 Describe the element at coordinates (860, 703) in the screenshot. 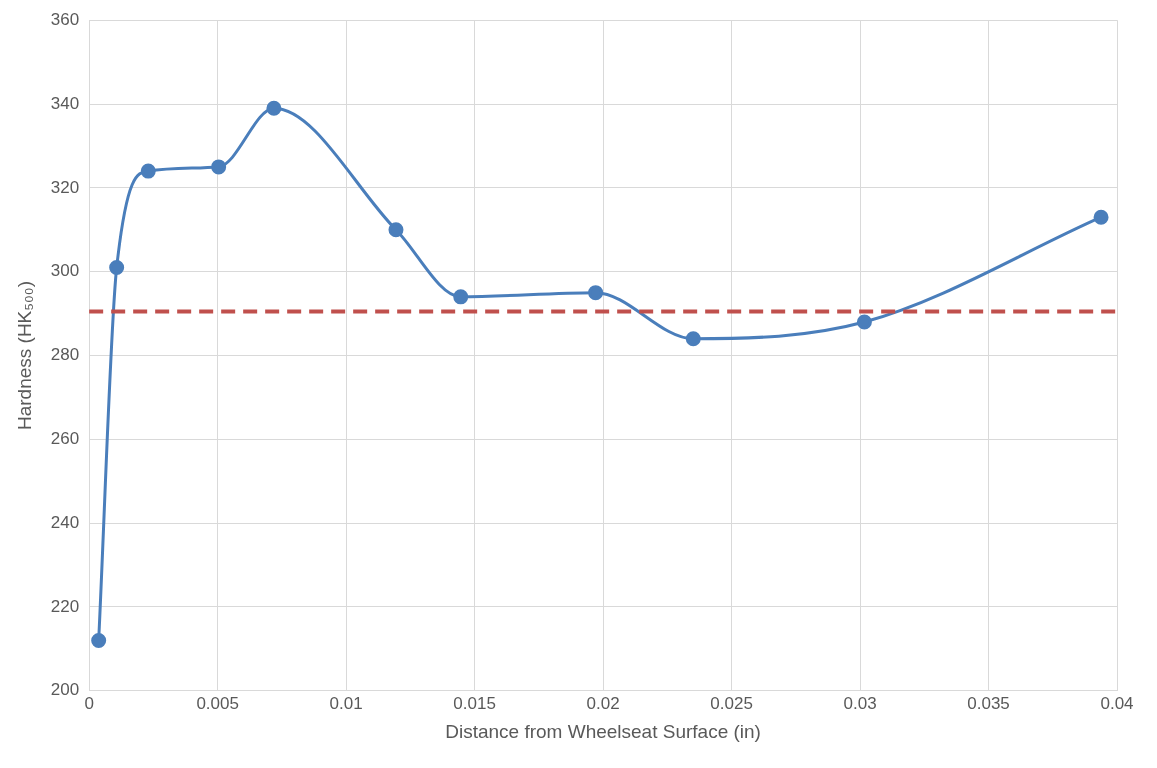

I see `x-tick-label: 0.03` at that location.